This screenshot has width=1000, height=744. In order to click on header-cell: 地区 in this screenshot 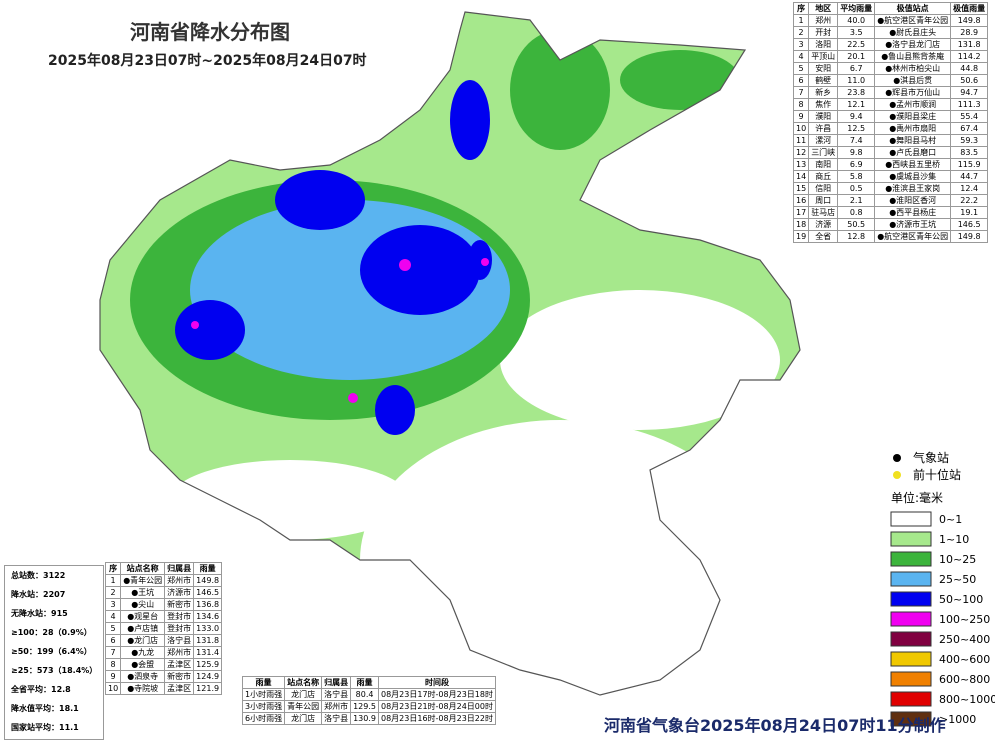, I will do `click(823, 8)`.